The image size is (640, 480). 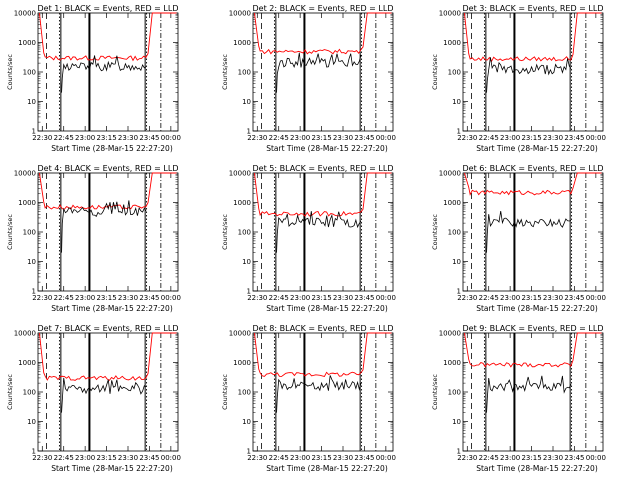 What do you see at coordinates (533, 168) in the screenshot?
I see `chart-title: Det 6: BLACK = Events, RED = LLD` at bounding box center [533, 168].